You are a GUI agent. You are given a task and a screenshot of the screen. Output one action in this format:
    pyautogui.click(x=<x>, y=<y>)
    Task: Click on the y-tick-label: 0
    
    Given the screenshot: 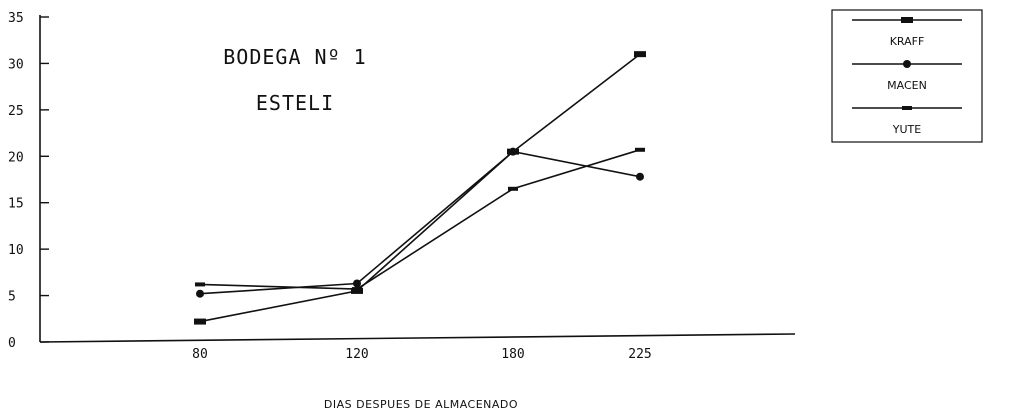 What is the action you would take?
    pyautogui.click(x=12, y=343)
    